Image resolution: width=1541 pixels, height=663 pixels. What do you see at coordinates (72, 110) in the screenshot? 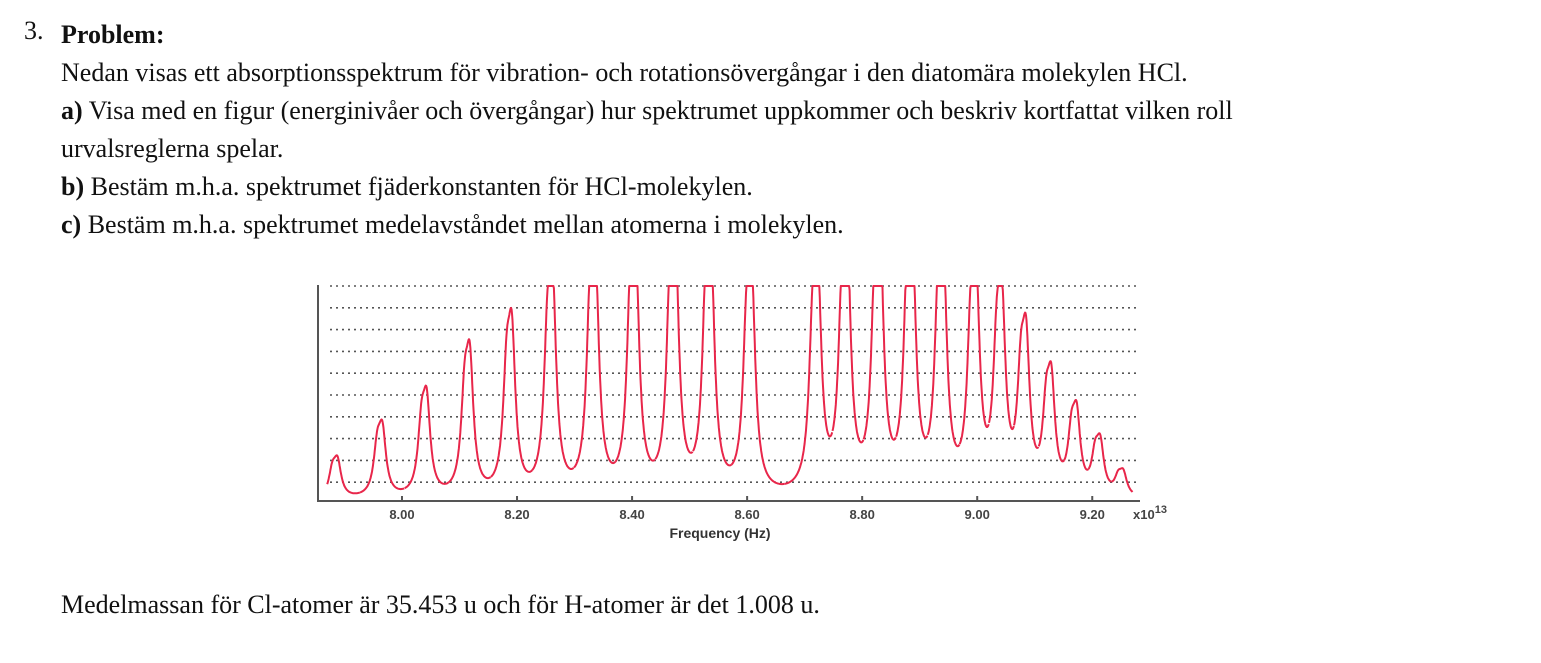
I see `part-a-label: a)` at bounding box center [72, 110].